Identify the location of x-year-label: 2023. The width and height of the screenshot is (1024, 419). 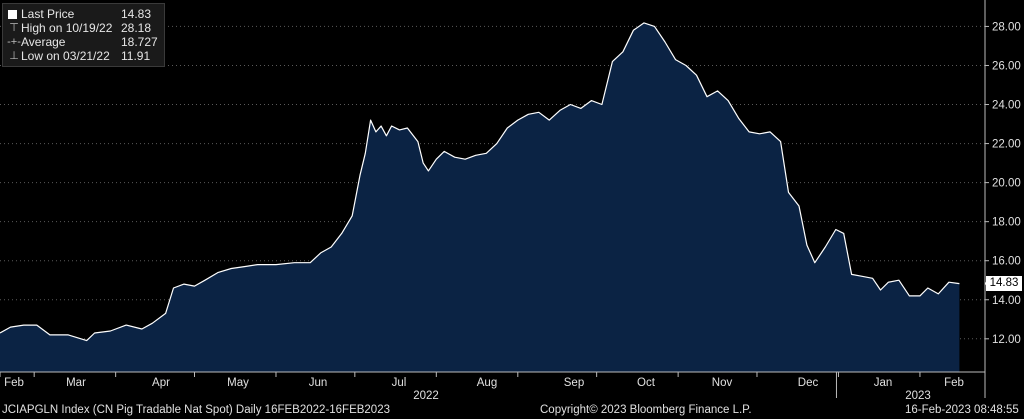
(918, 396).